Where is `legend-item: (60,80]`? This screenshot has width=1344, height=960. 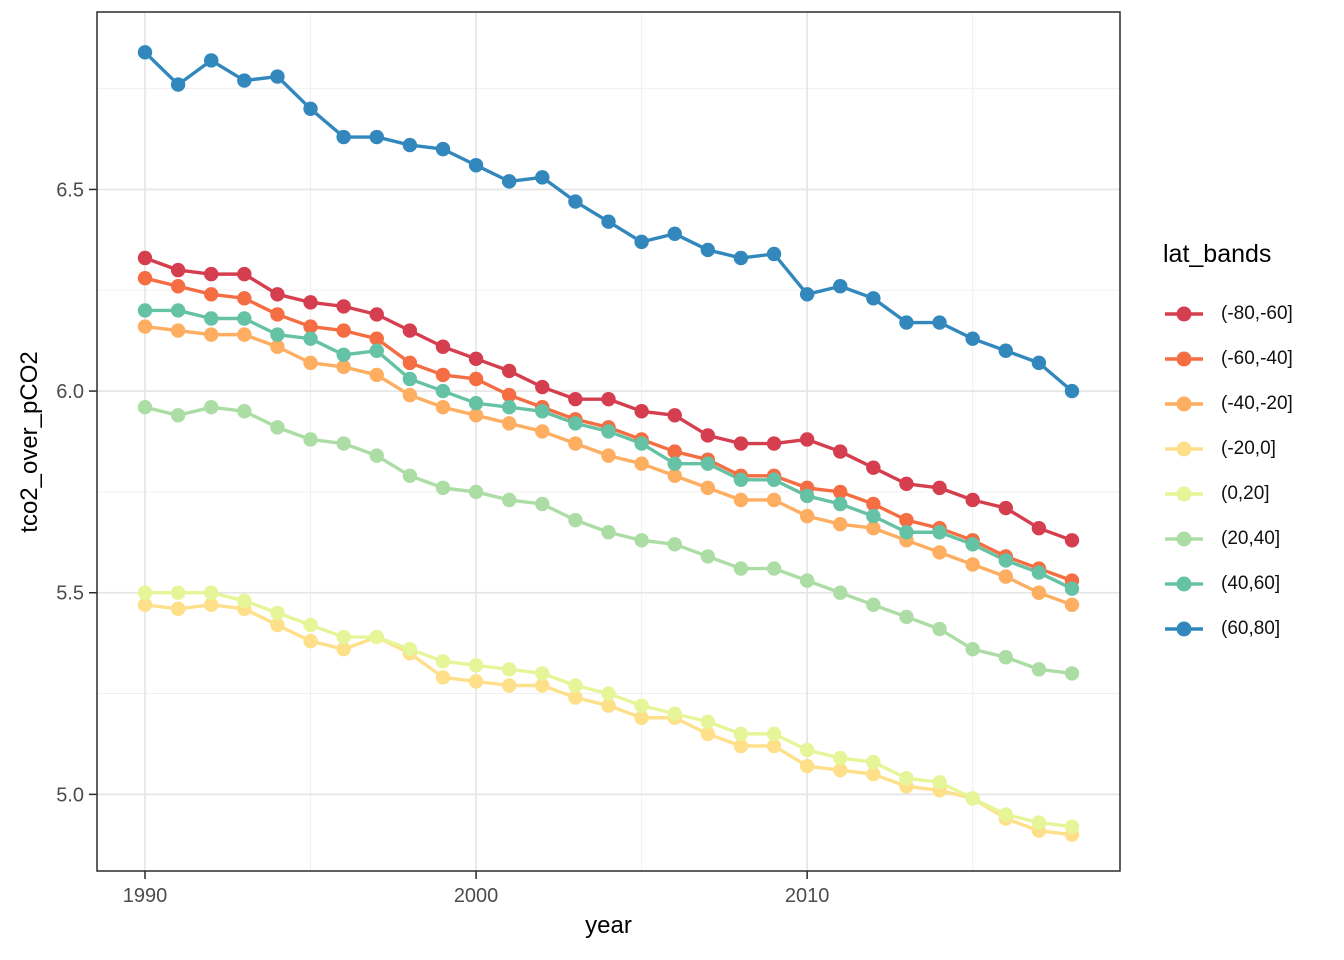 legend-item: (60,80] is located at coordinates (1228, 628).